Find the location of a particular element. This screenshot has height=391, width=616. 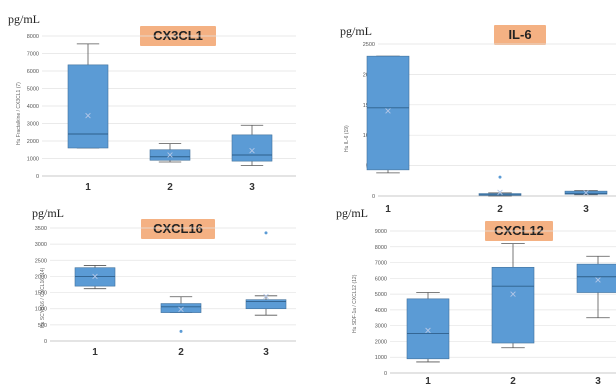

y-tick-label: 500 is located at coordinates (42, 326).